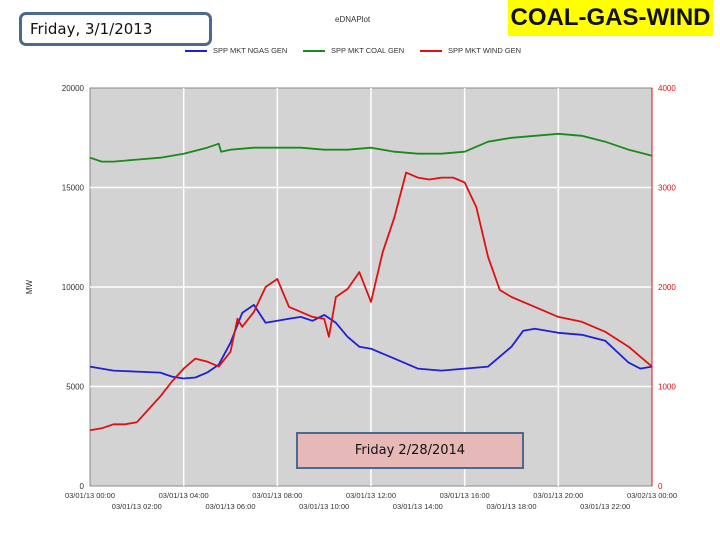 The height and width of the screenshot is (540, 720). I want to click on plot-title: eDNAPlot, so click(353, 19).